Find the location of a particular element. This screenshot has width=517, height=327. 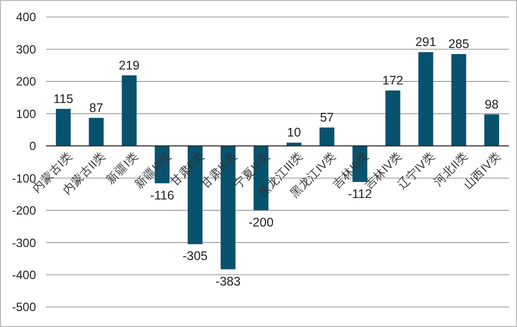

data-label: 57 is located at coordinates (327, 117).